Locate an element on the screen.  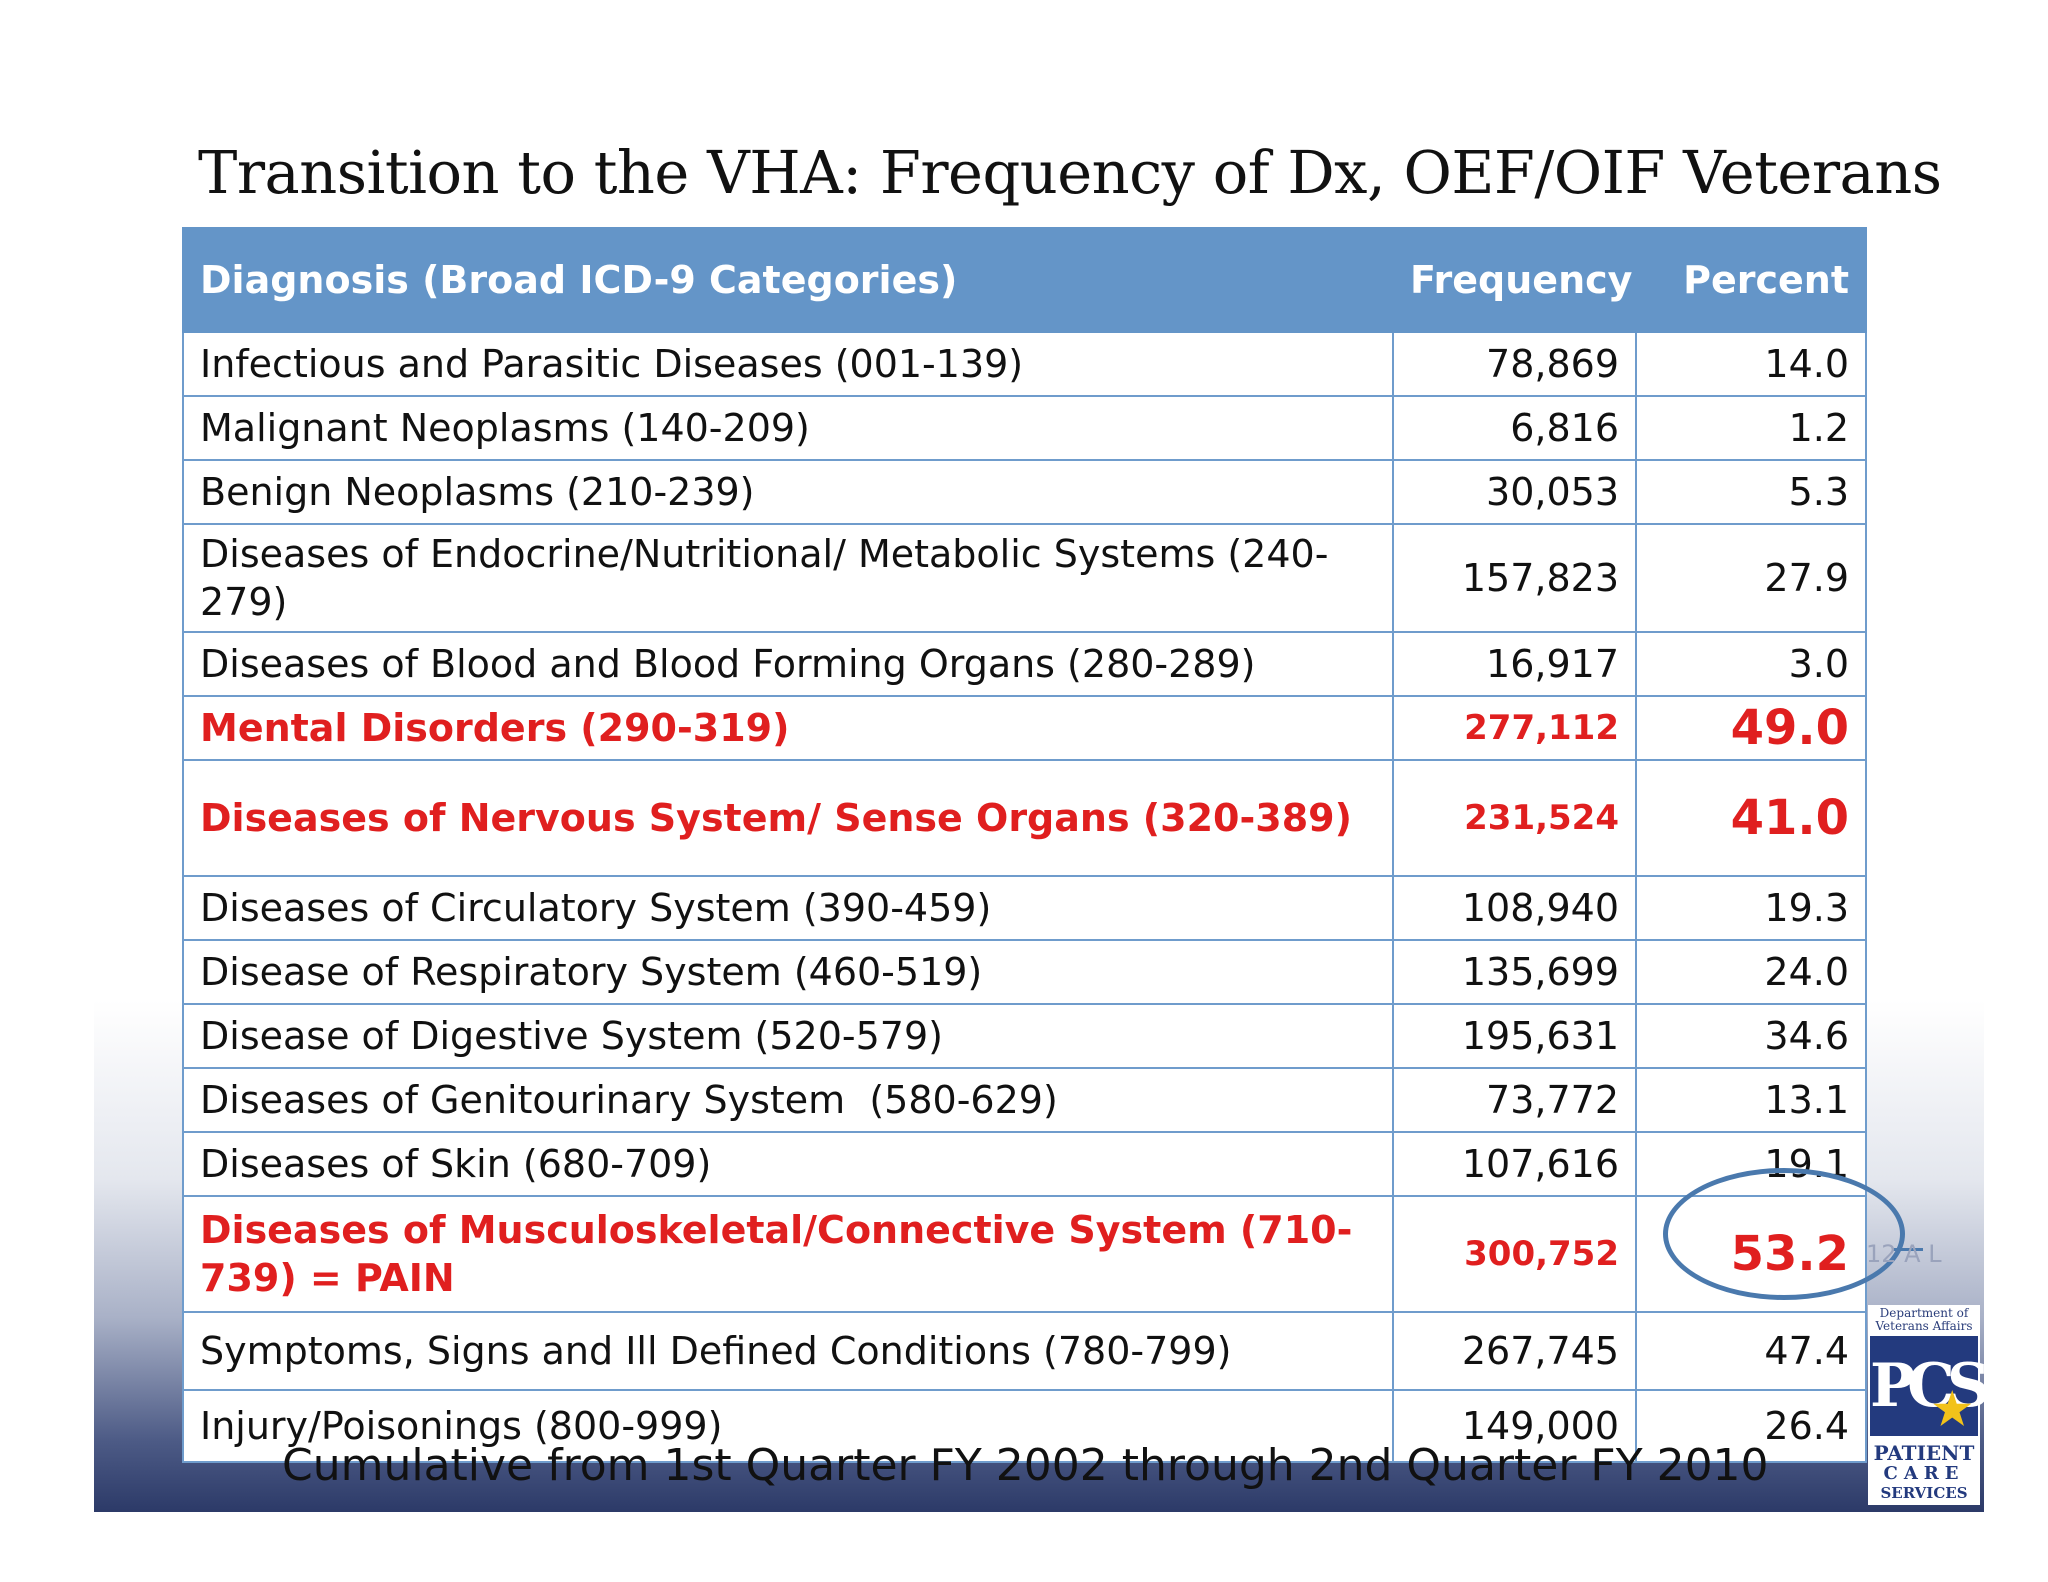
logo-department-text: Department of Veterans Affairs is located at coordinates (1924, 1319).